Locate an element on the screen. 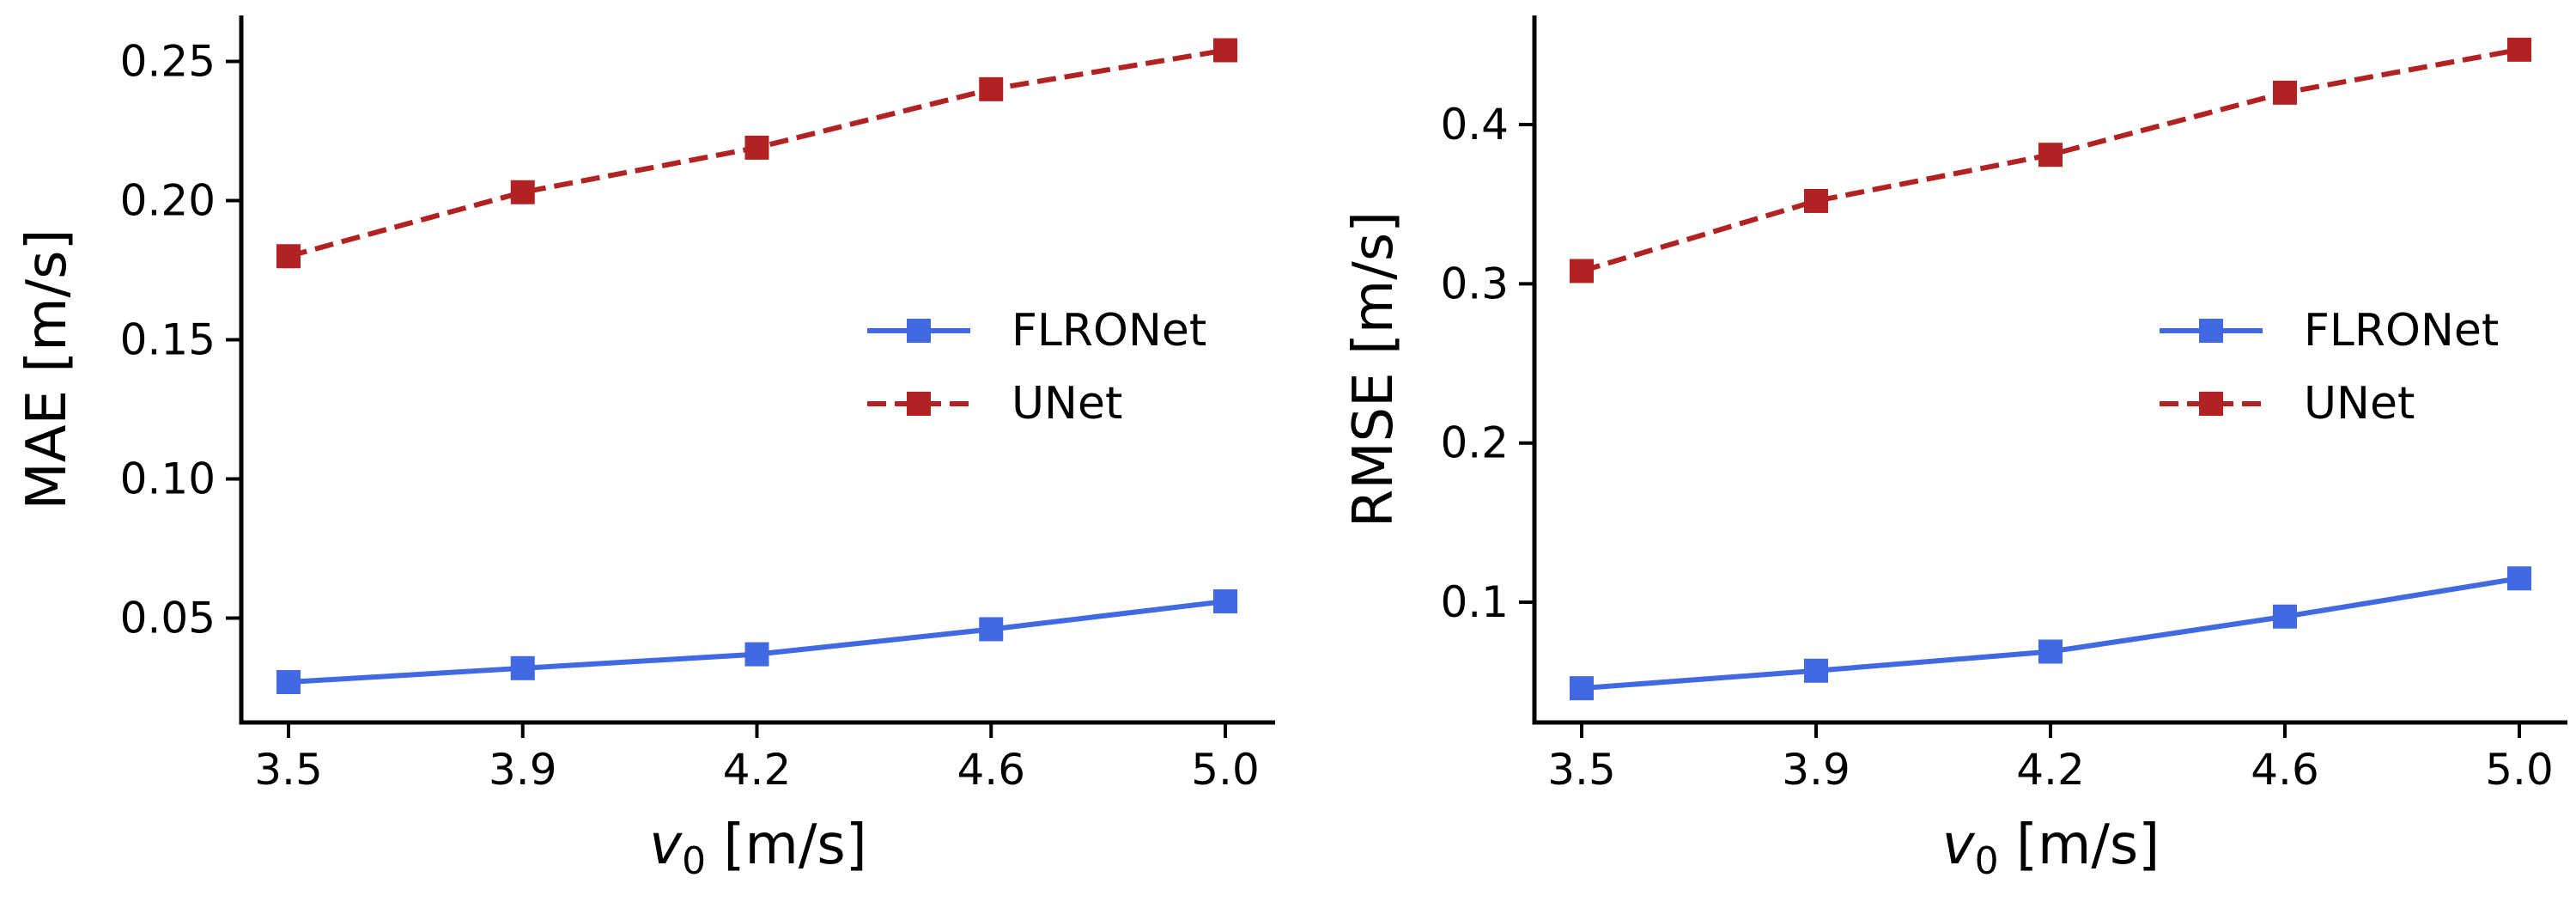 The width and height of the screenshot is (2576, 902). y-tick-label: 0.4 is located at coordinates (1474, 125).